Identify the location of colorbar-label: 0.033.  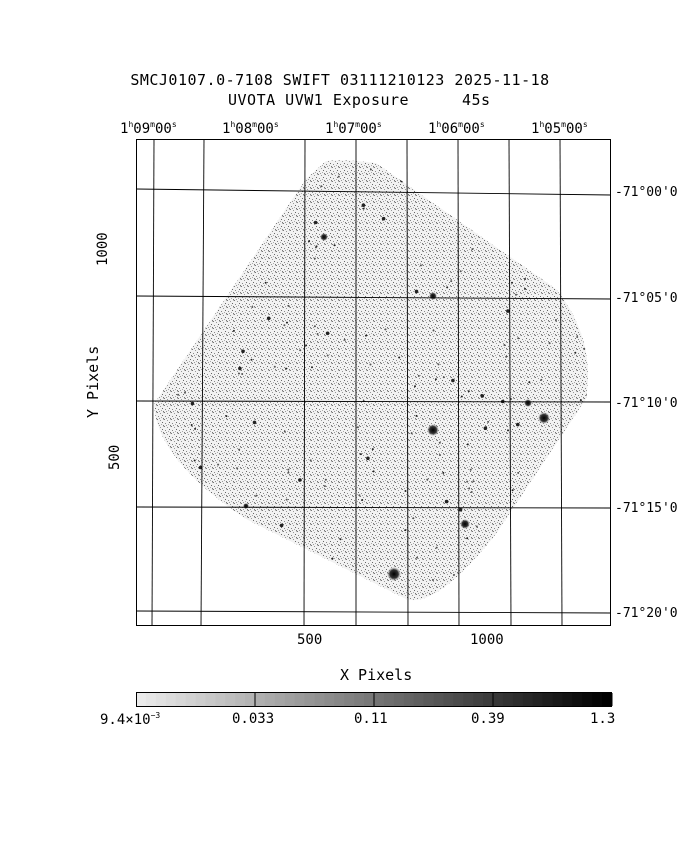
(253, 719).